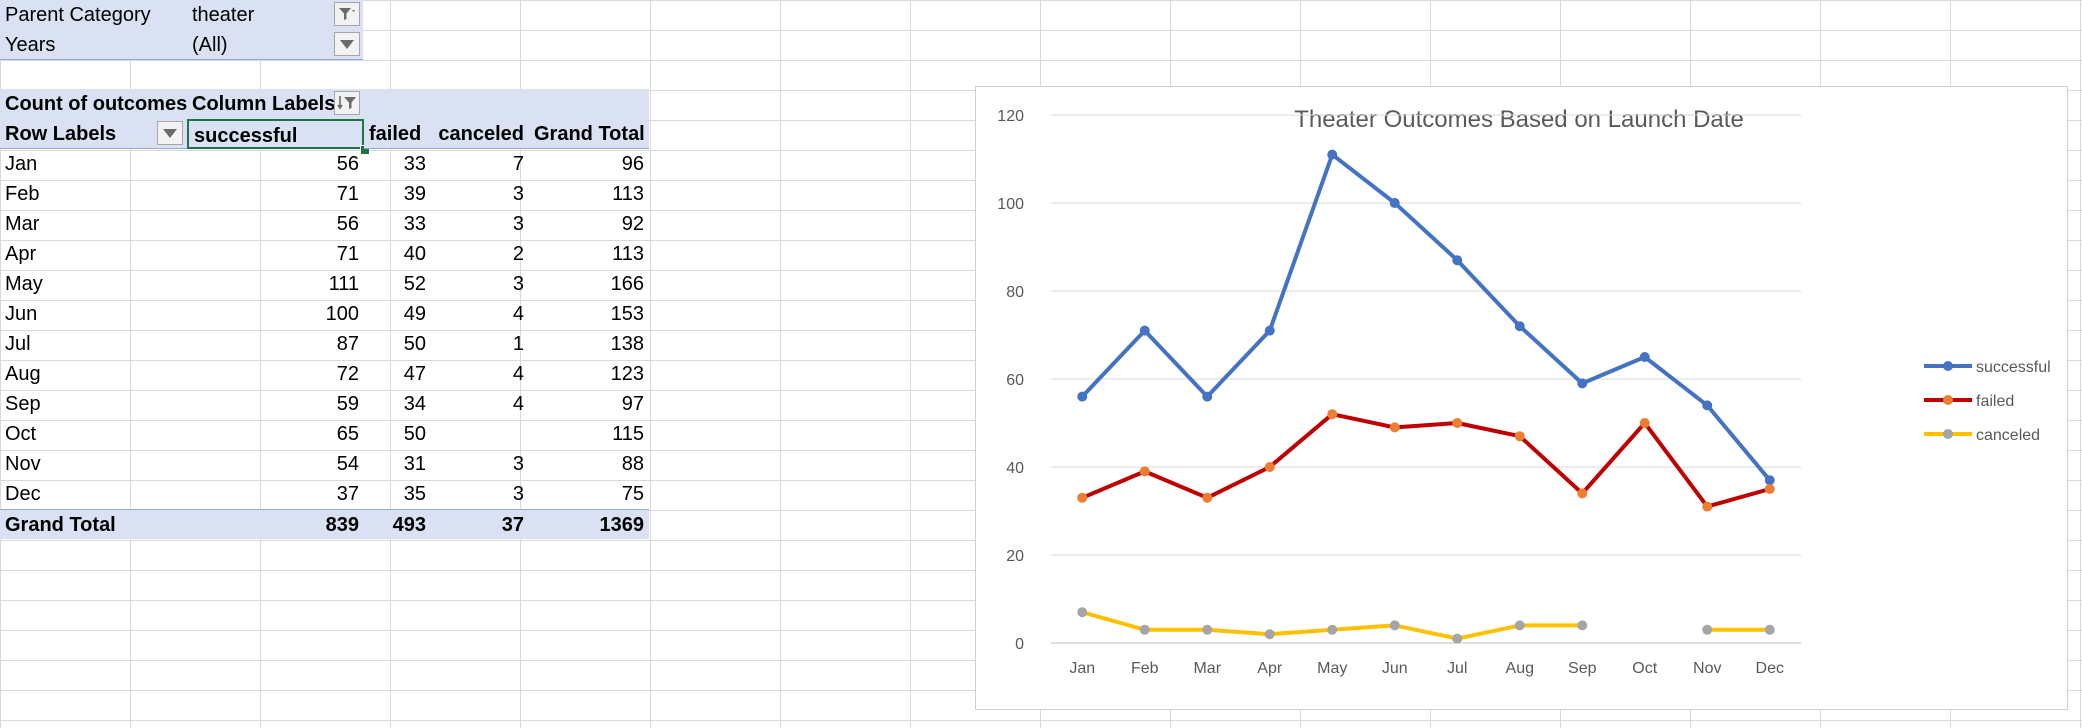 This screenshot has height=728, width=2082. Describe the element at coordinates (414, 434) in the screenshot. I see `pivot-value-cell: 50` at that location.